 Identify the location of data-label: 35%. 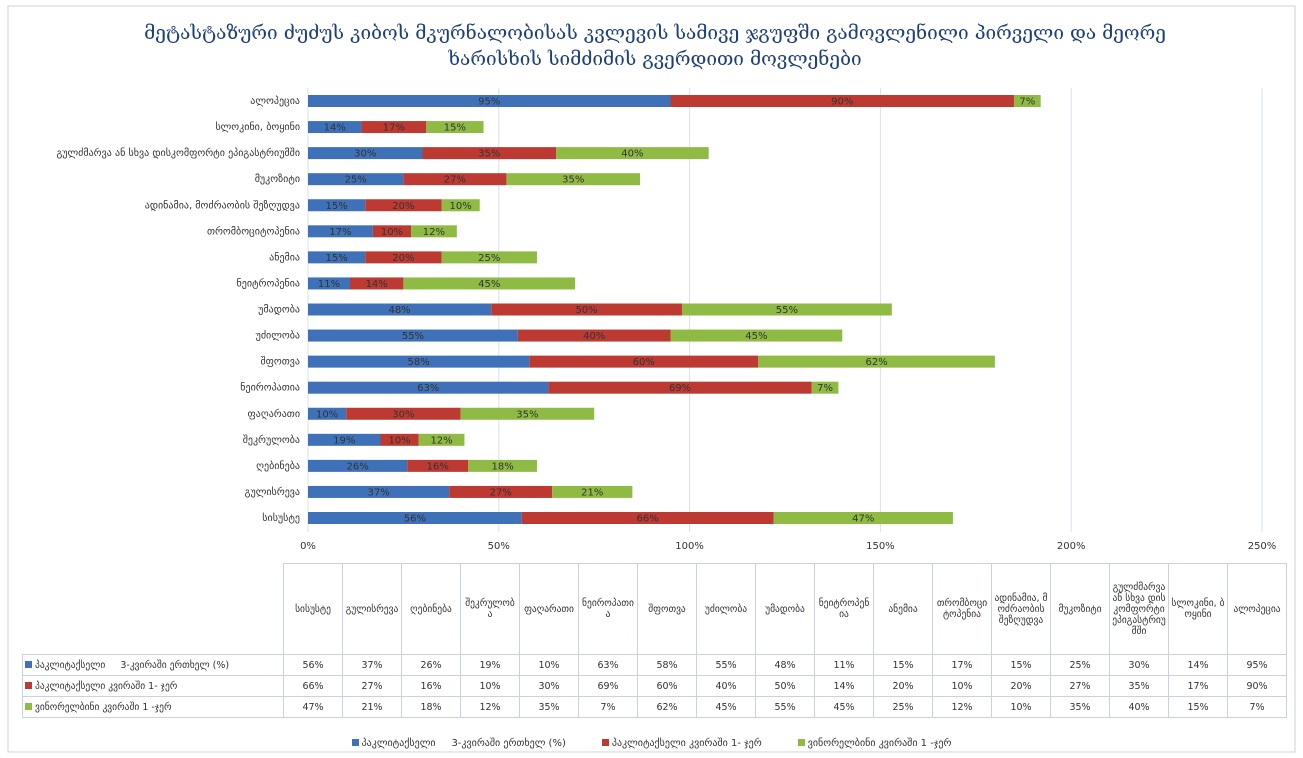
(573, 180).